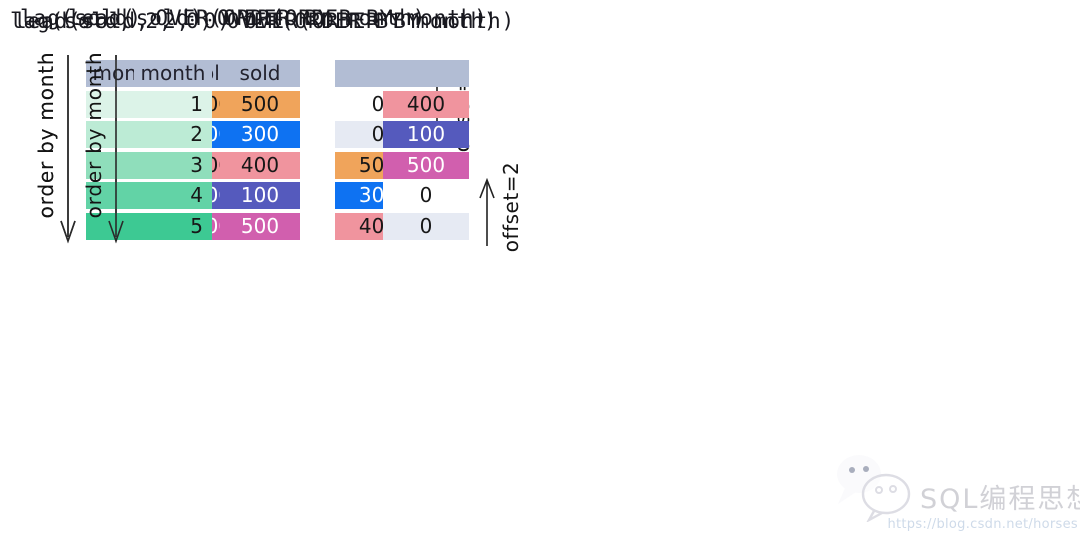 The height and width of the screenshot is (543, 1080). What do you see at coordinates (426, 165) in the screenshot?
I see `result-cell: 500` at bounding box center [426, 165].